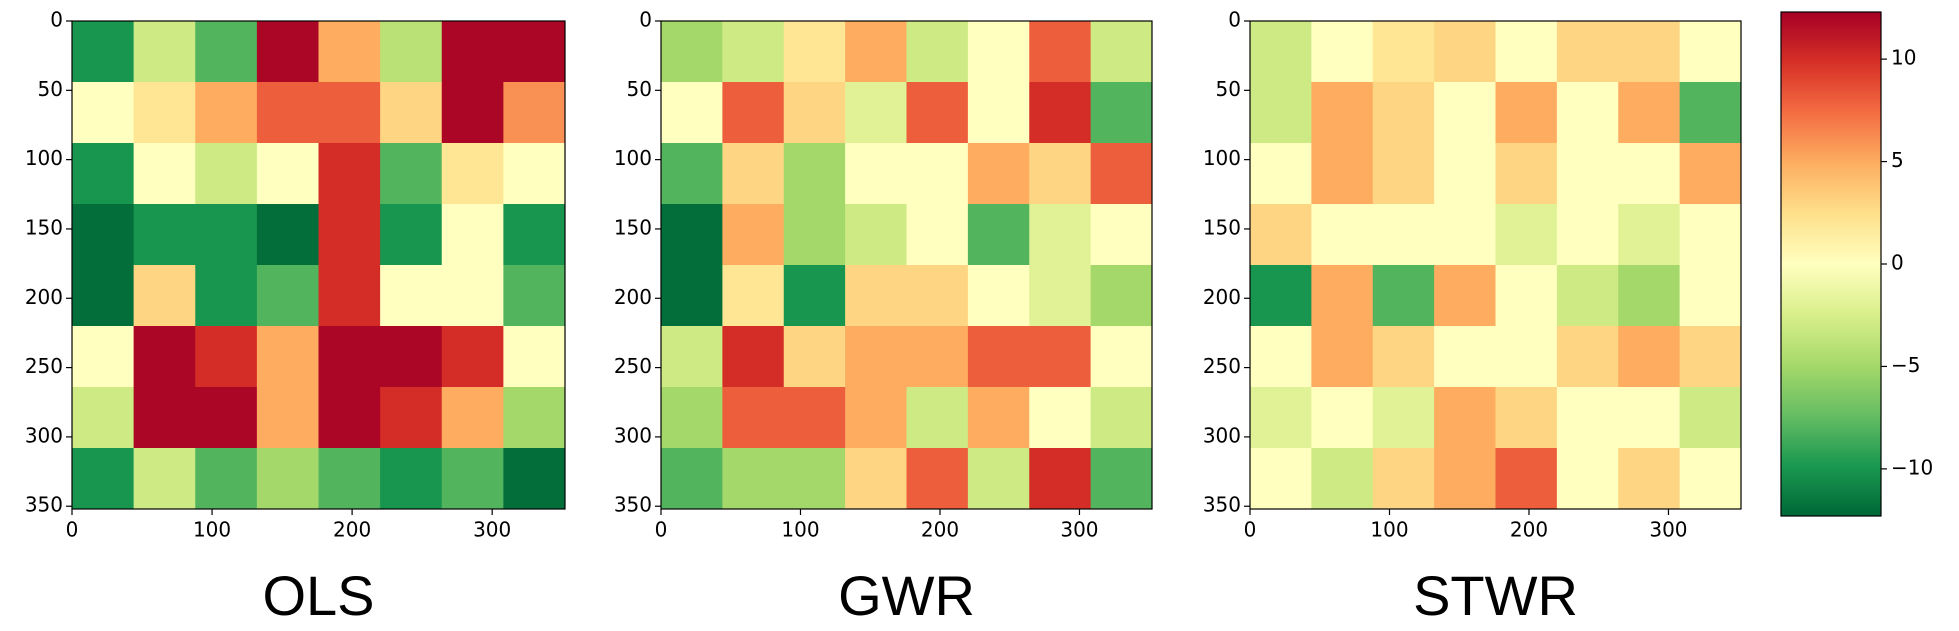 The width and height of the screenshot is (1959, 631). Describe the element at coordinates (633, 366) in the screenshot. I see `y-tick-label: 250` at that location.